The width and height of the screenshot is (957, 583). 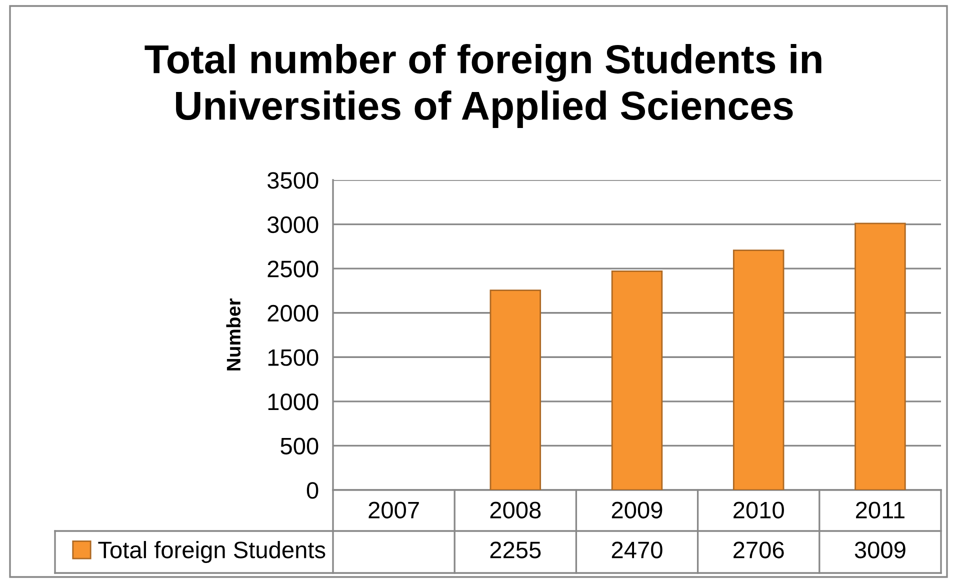 I want to click on data-label: 2470, so click(x=637, y=550).